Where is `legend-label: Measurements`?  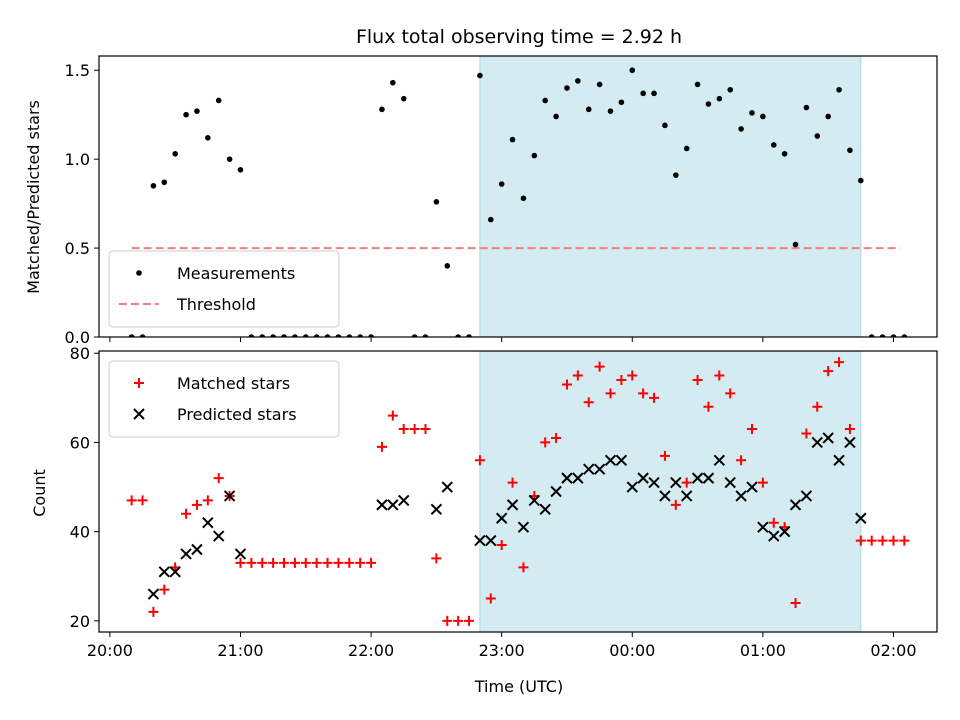
legend-label: Measurements is located at coordinates (236, 273).